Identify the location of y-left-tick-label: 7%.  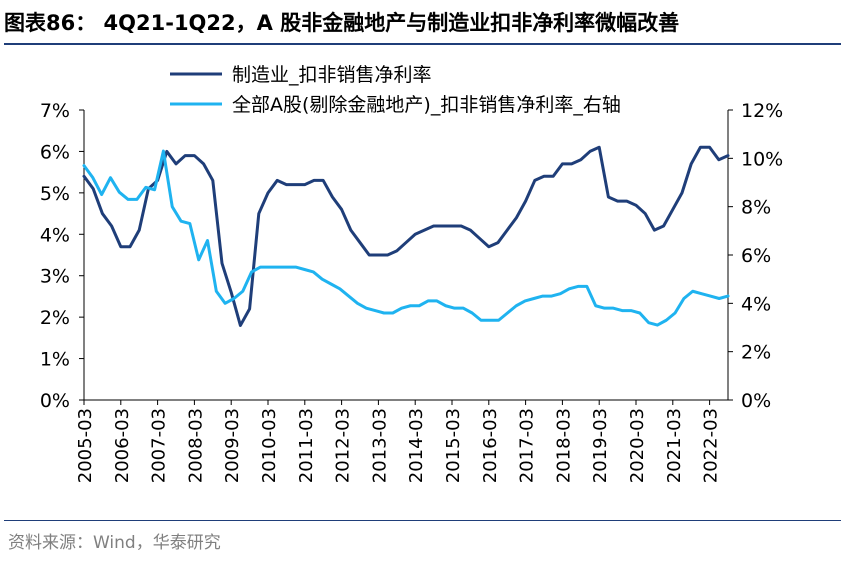
(55, 111).